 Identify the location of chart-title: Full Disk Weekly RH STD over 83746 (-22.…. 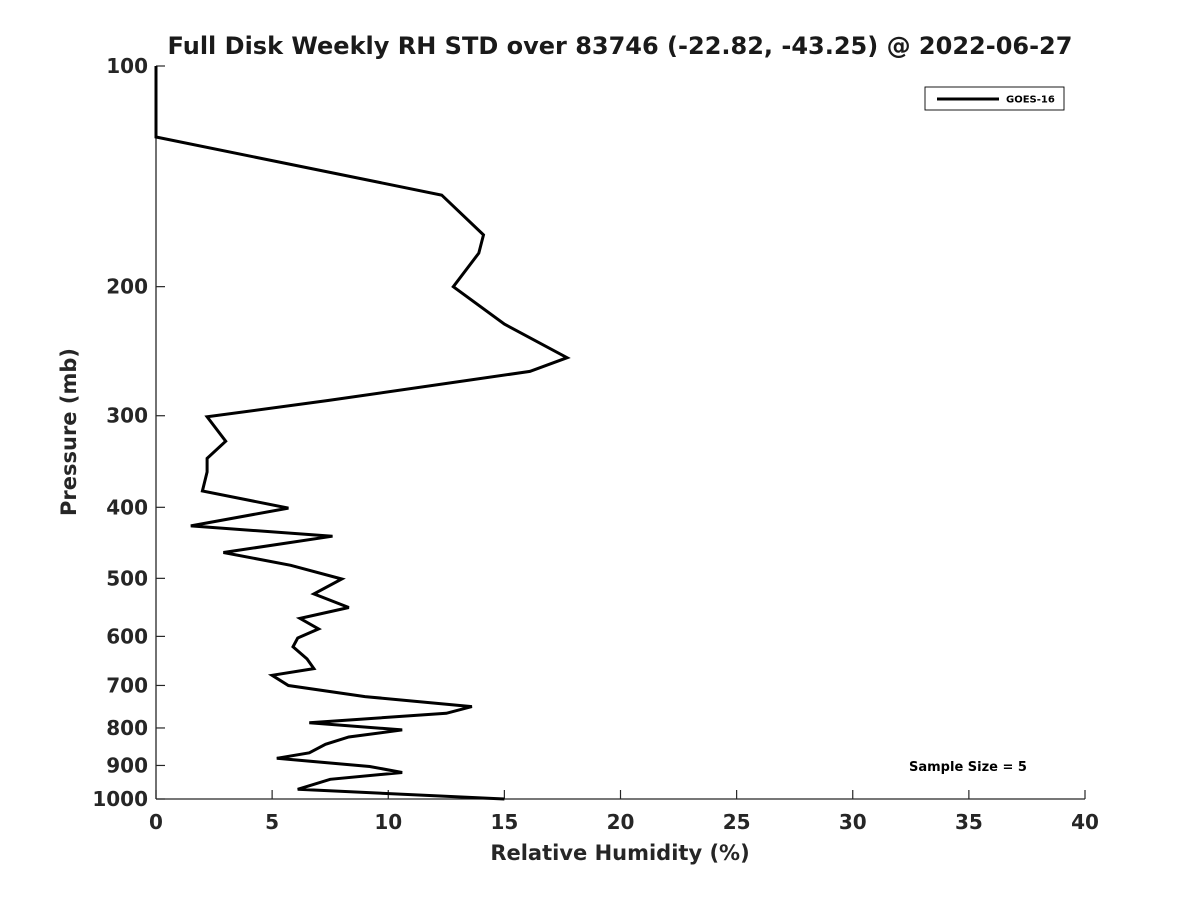
(620, 46).